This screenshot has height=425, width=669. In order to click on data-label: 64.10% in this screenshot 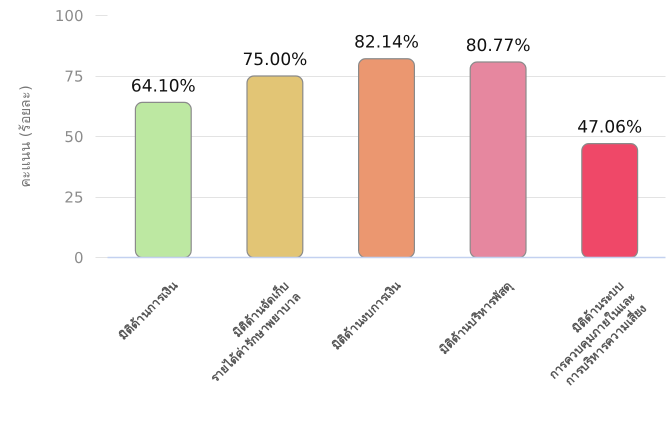, I will do `click(163, 86)`.